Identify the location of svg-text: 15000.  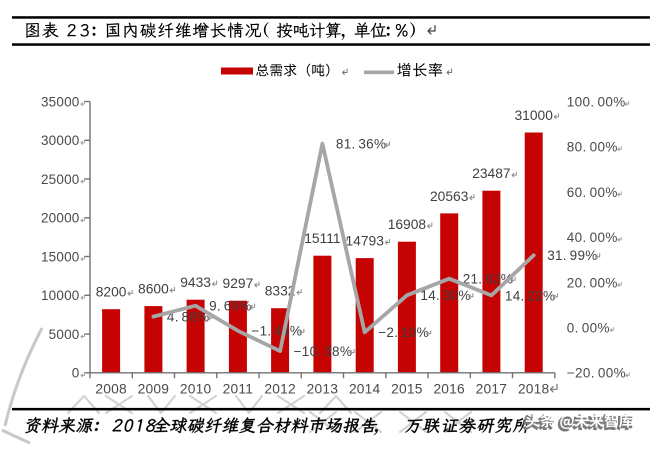
(60, 256).